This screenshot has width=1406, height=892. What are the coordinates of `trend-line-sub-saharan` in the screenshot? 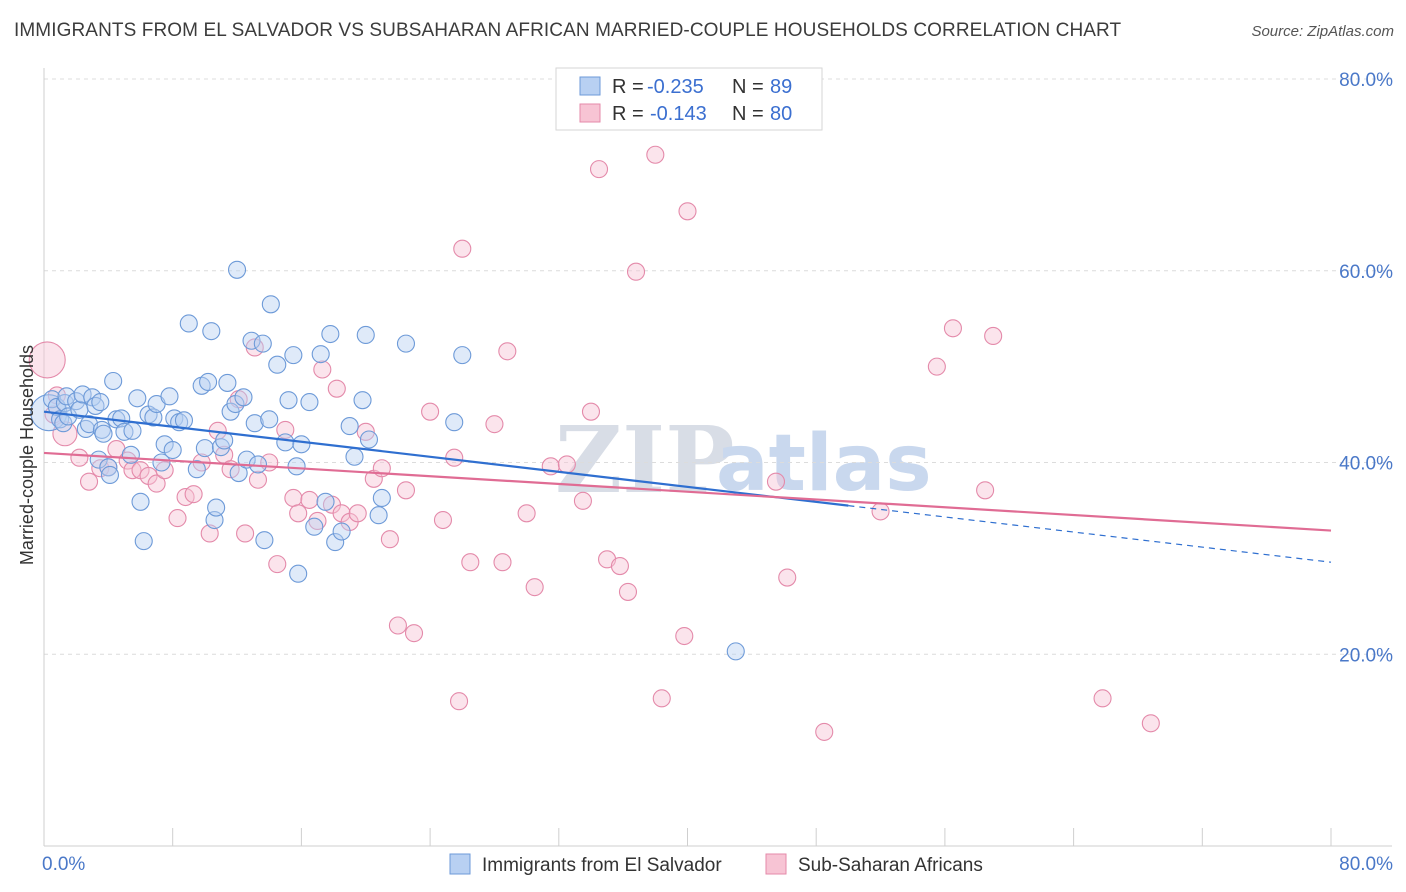 It's located at (687, 491).